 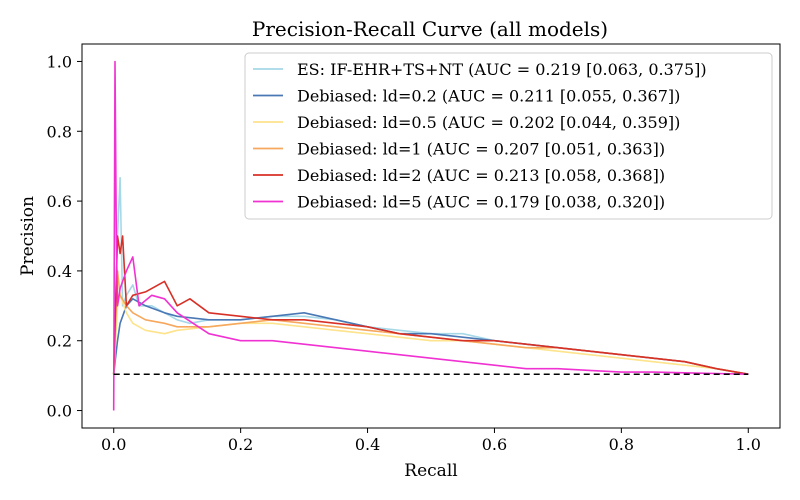 What do you see at coordinates (431, 441) in the screenshot?
I see `x-axis: 0.0 0.2 0.4 0.6 0.8 1.0` at bounding box center [431, 441].